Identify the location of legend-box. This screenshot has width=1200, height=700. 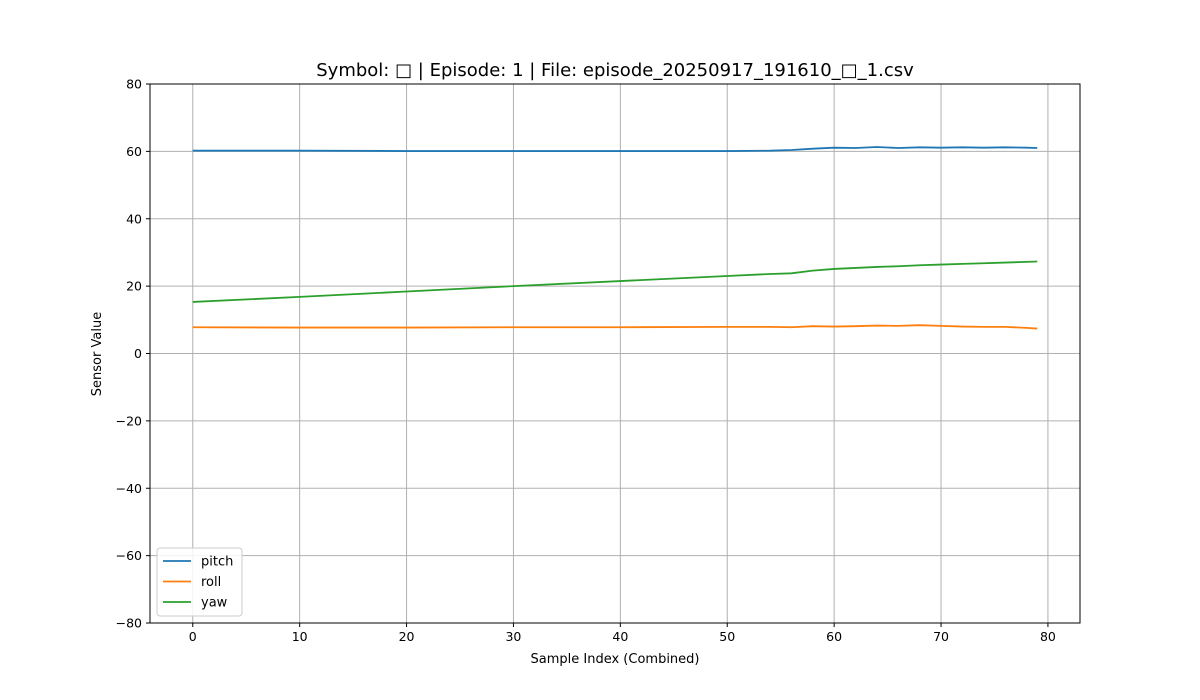
(199, 582).